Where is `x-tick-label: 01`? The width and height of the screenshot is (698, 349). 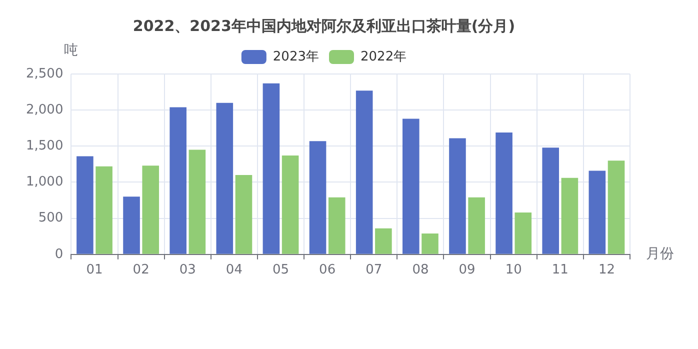
x-tick-label: 01 is located at coordinates (94, 270).